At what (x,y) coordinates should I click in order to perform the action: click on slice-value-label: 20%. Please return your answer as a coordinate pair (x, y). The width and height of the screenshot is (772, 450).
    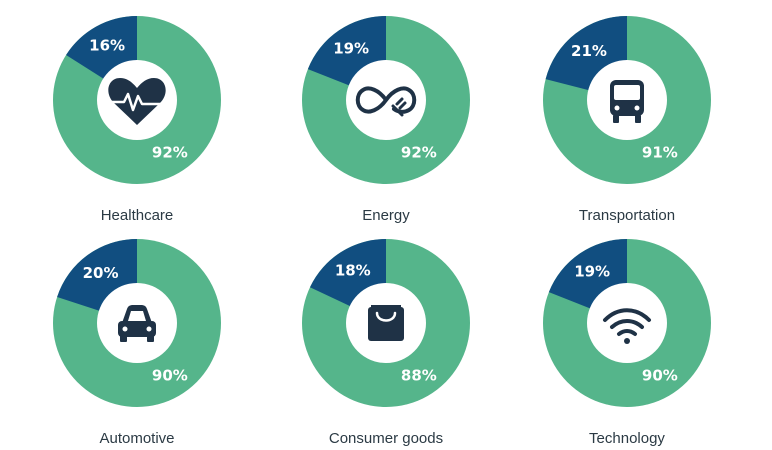
    Looking at the image, I should click on (101, 273).